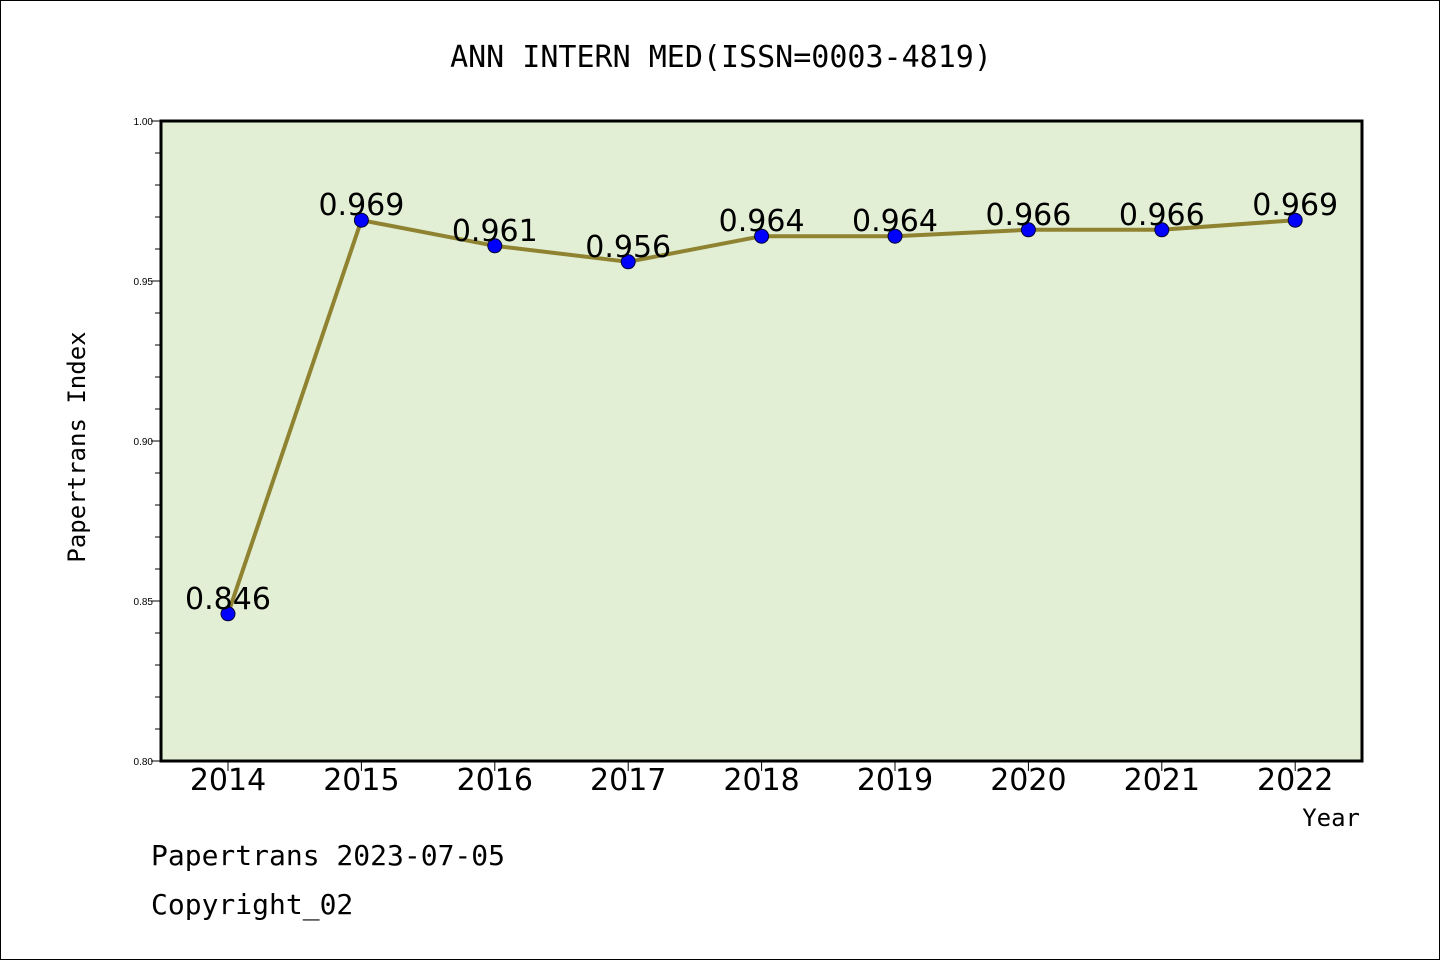 This screenshot has width=1440, height=960. What do you see at coordinates (495, 231) in the screenshot?
I see `data-label: 0.961` at bounding box center [495, 231].